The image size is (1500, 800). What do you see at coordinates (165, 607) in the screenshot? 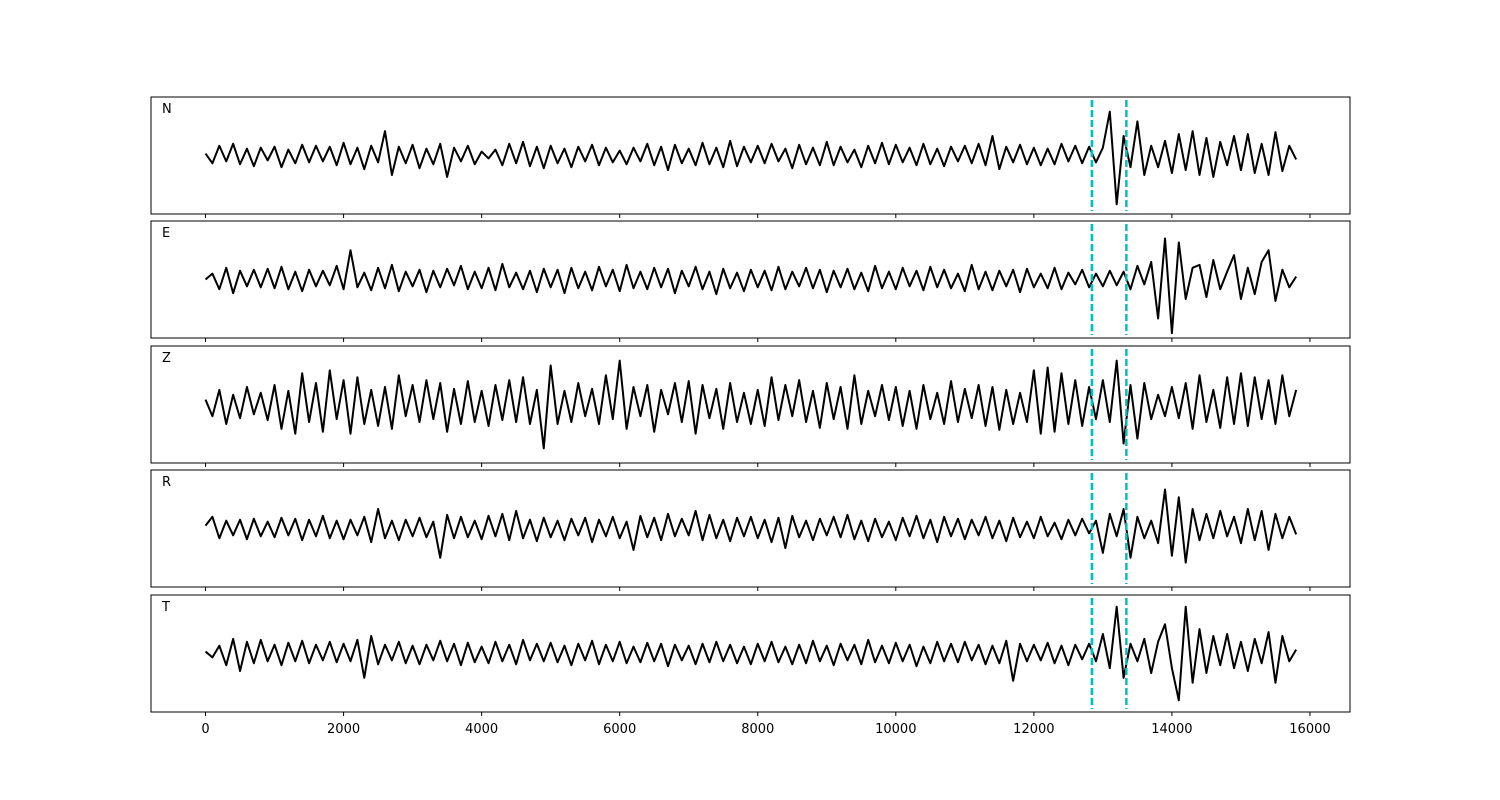
I see `panel-label: T` at bounding box center [165, 607].